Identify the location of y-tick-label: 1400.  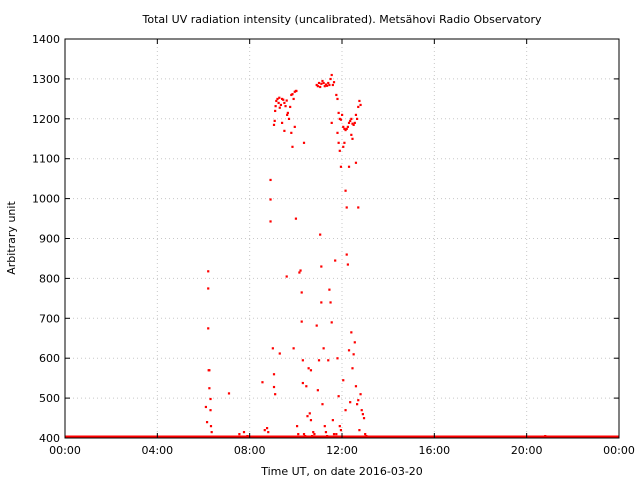
(46, 39).